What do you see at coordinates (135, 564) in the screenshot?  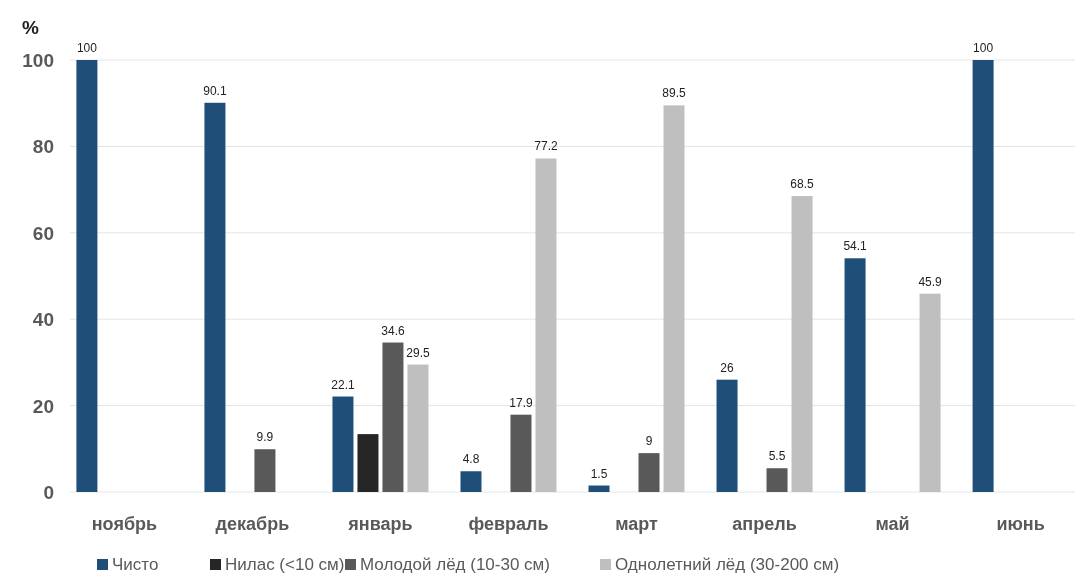 I see `legend-label: Чисто` at bounding box center [135, 564].